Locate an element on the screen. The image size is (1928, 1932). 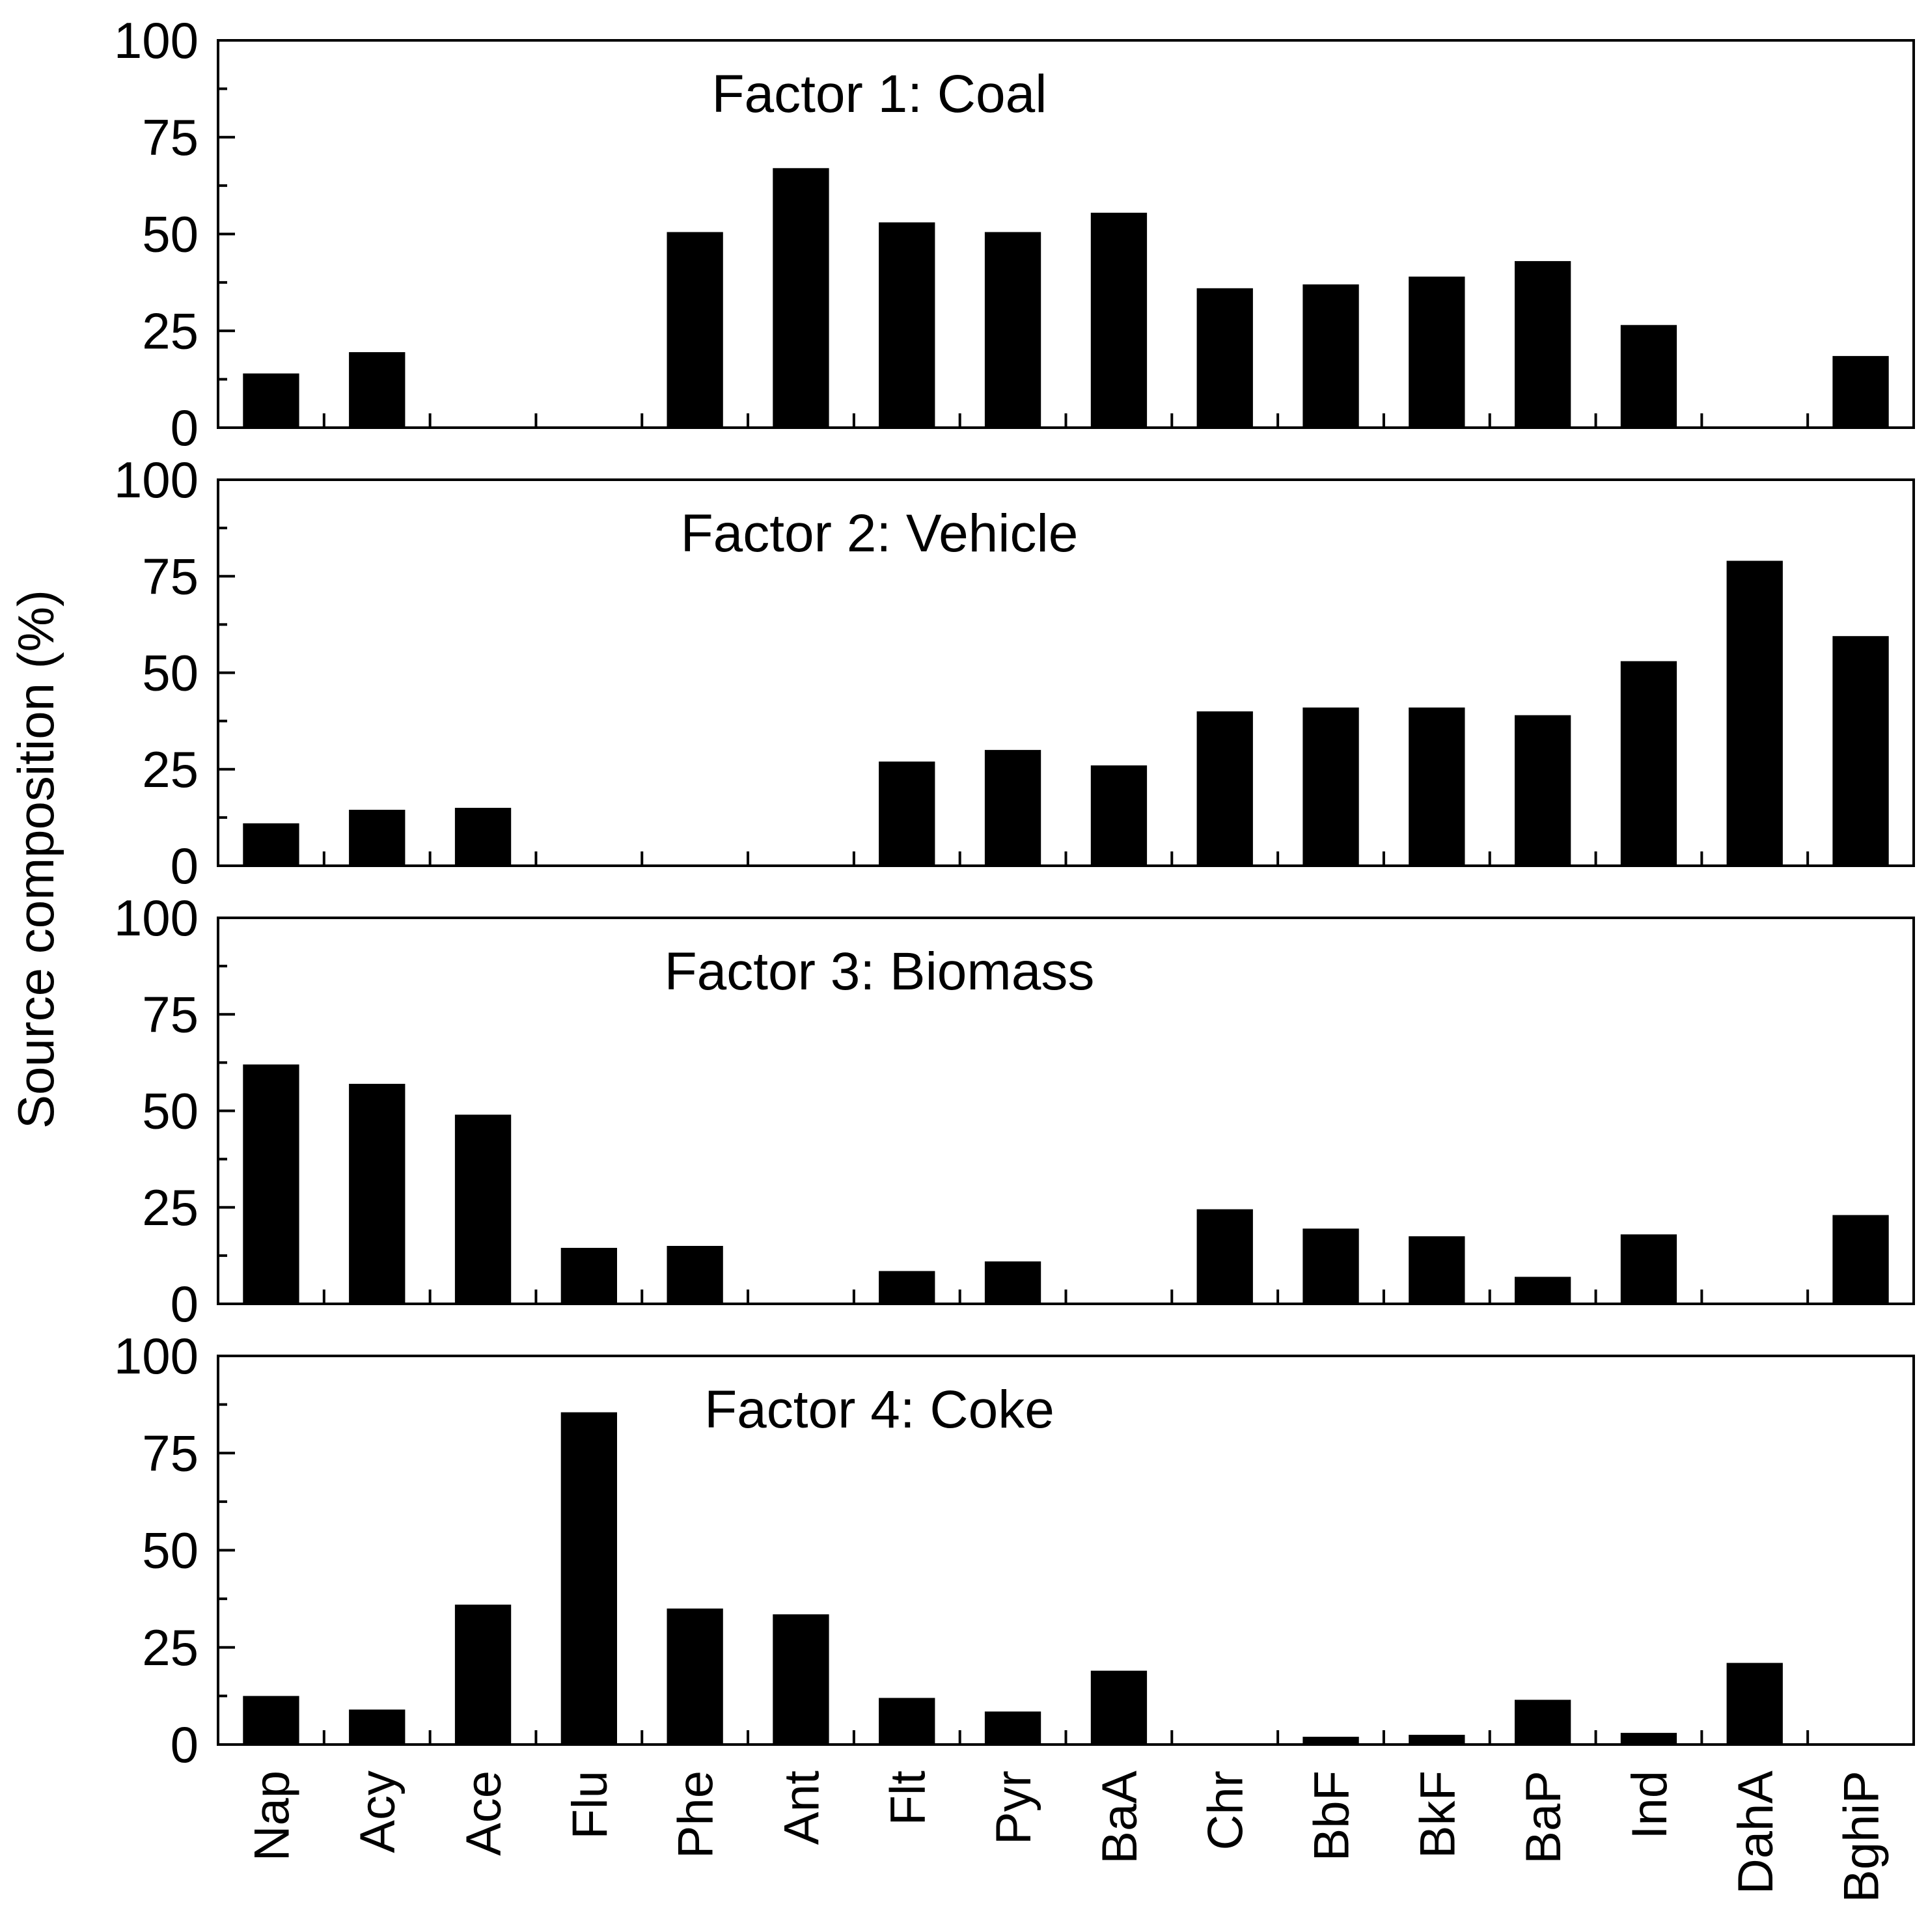
x-category-label-pyr: Pyr is located at coordinates (1014, 1808).